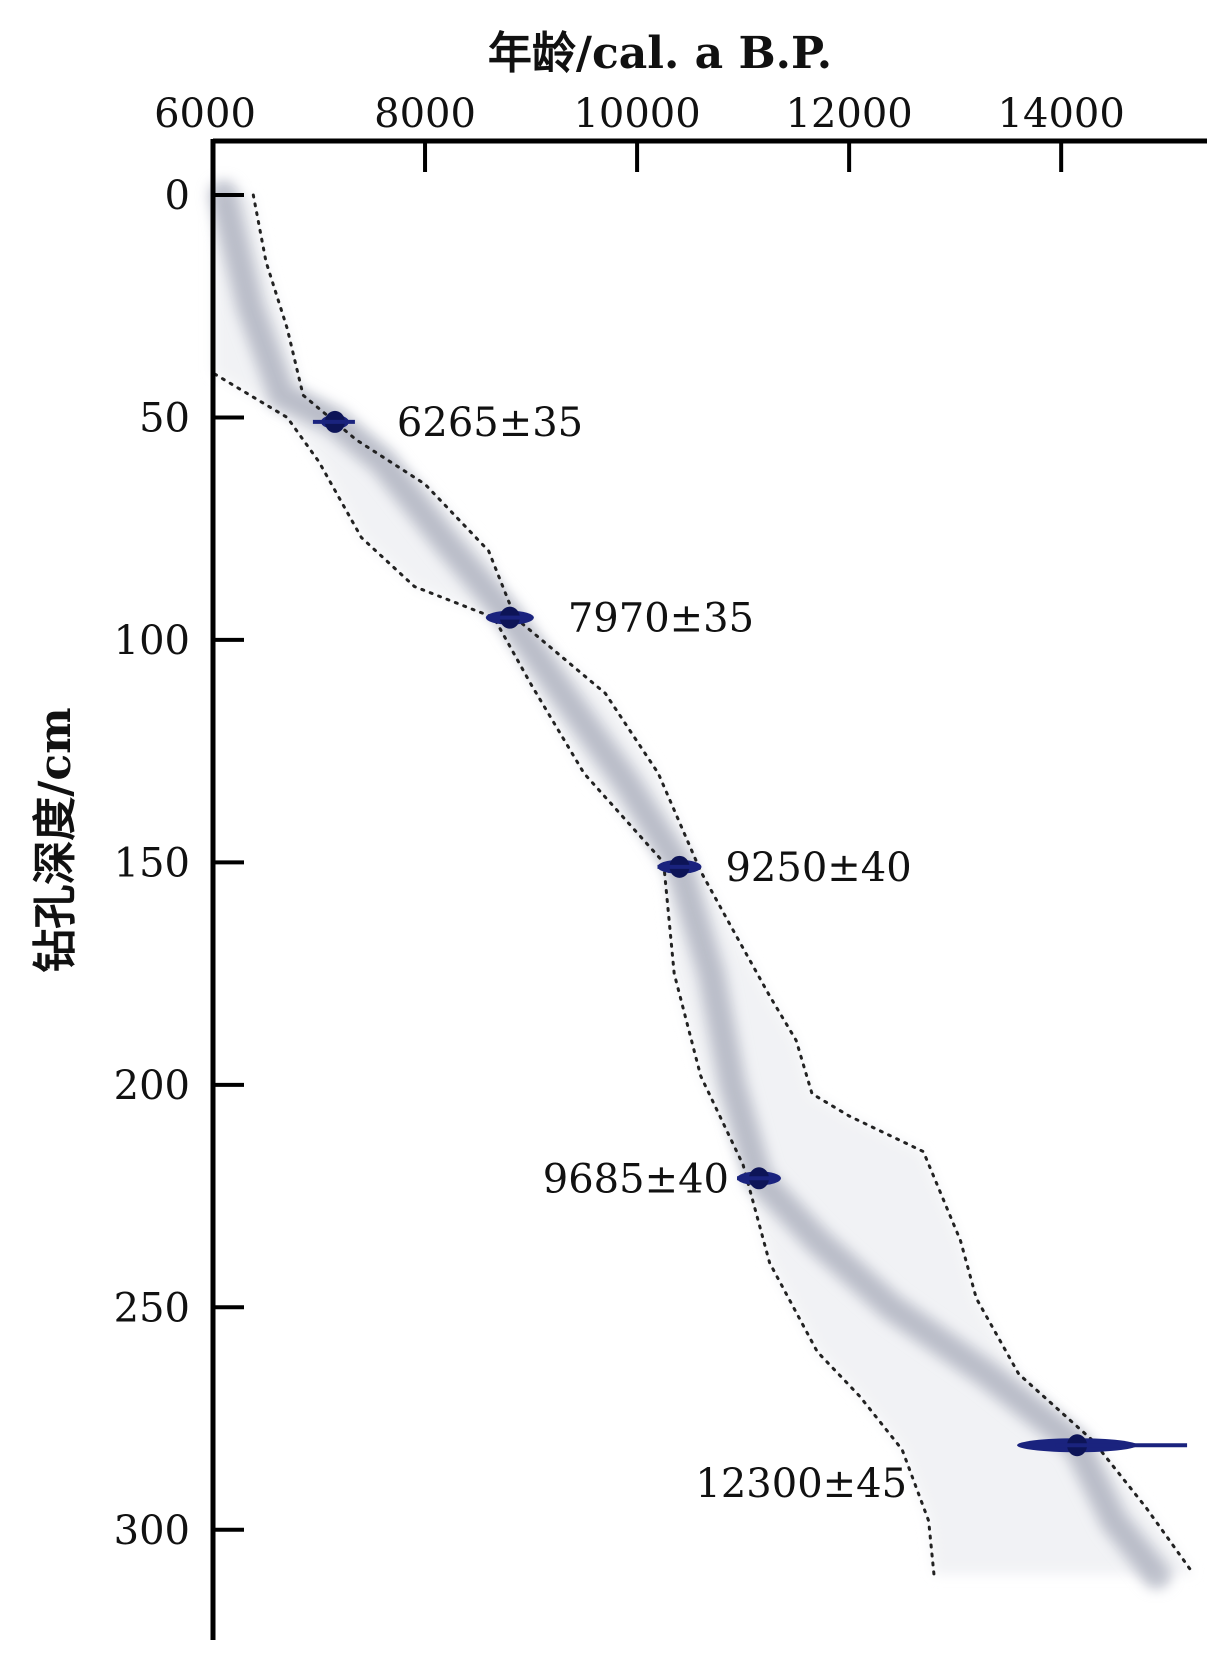 This screenshot has width=1227, height=1678. What do you see at coordinates (152, 1531) in the screenshot?
I see `y-tick-label: 300` at bounding box center [152, 1531].